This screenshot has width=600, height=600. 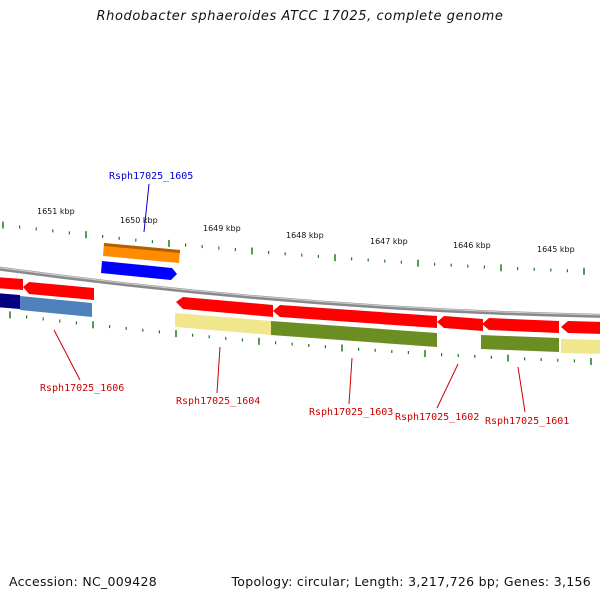 What do you see at coordinates (351, 412) in the screenshot?
I see `gene-label-1603: Rsph17025_1603` at bounding box center [351, 412].